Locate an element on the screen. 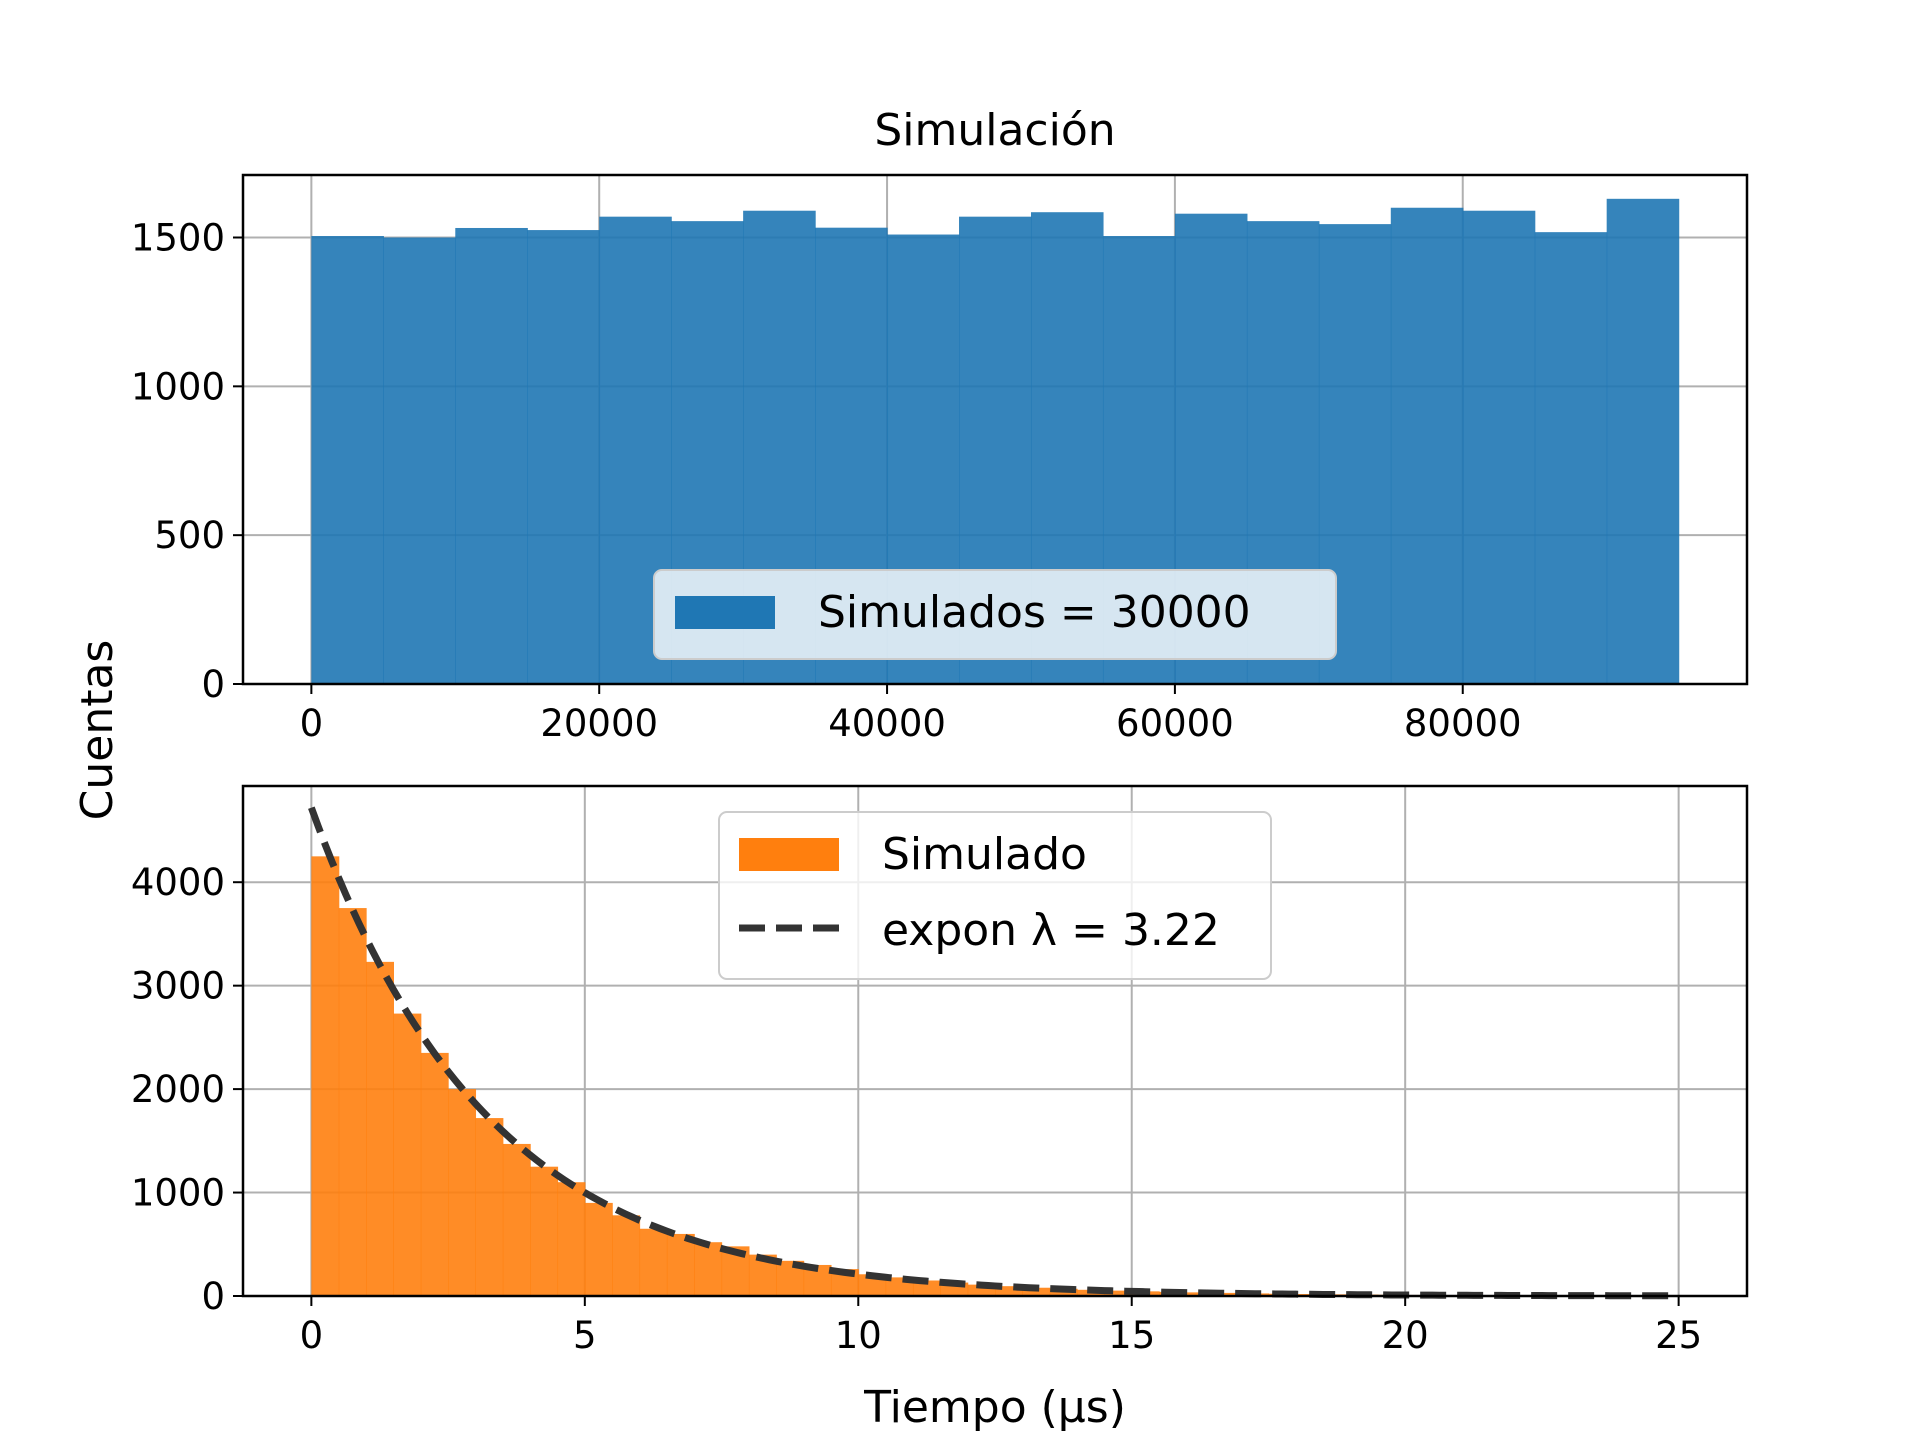 The height and width of the screenshot is (1440, 1920). bottom-chart-xlabel: Tiempo (μs) is located at coordinates (994, 1407).